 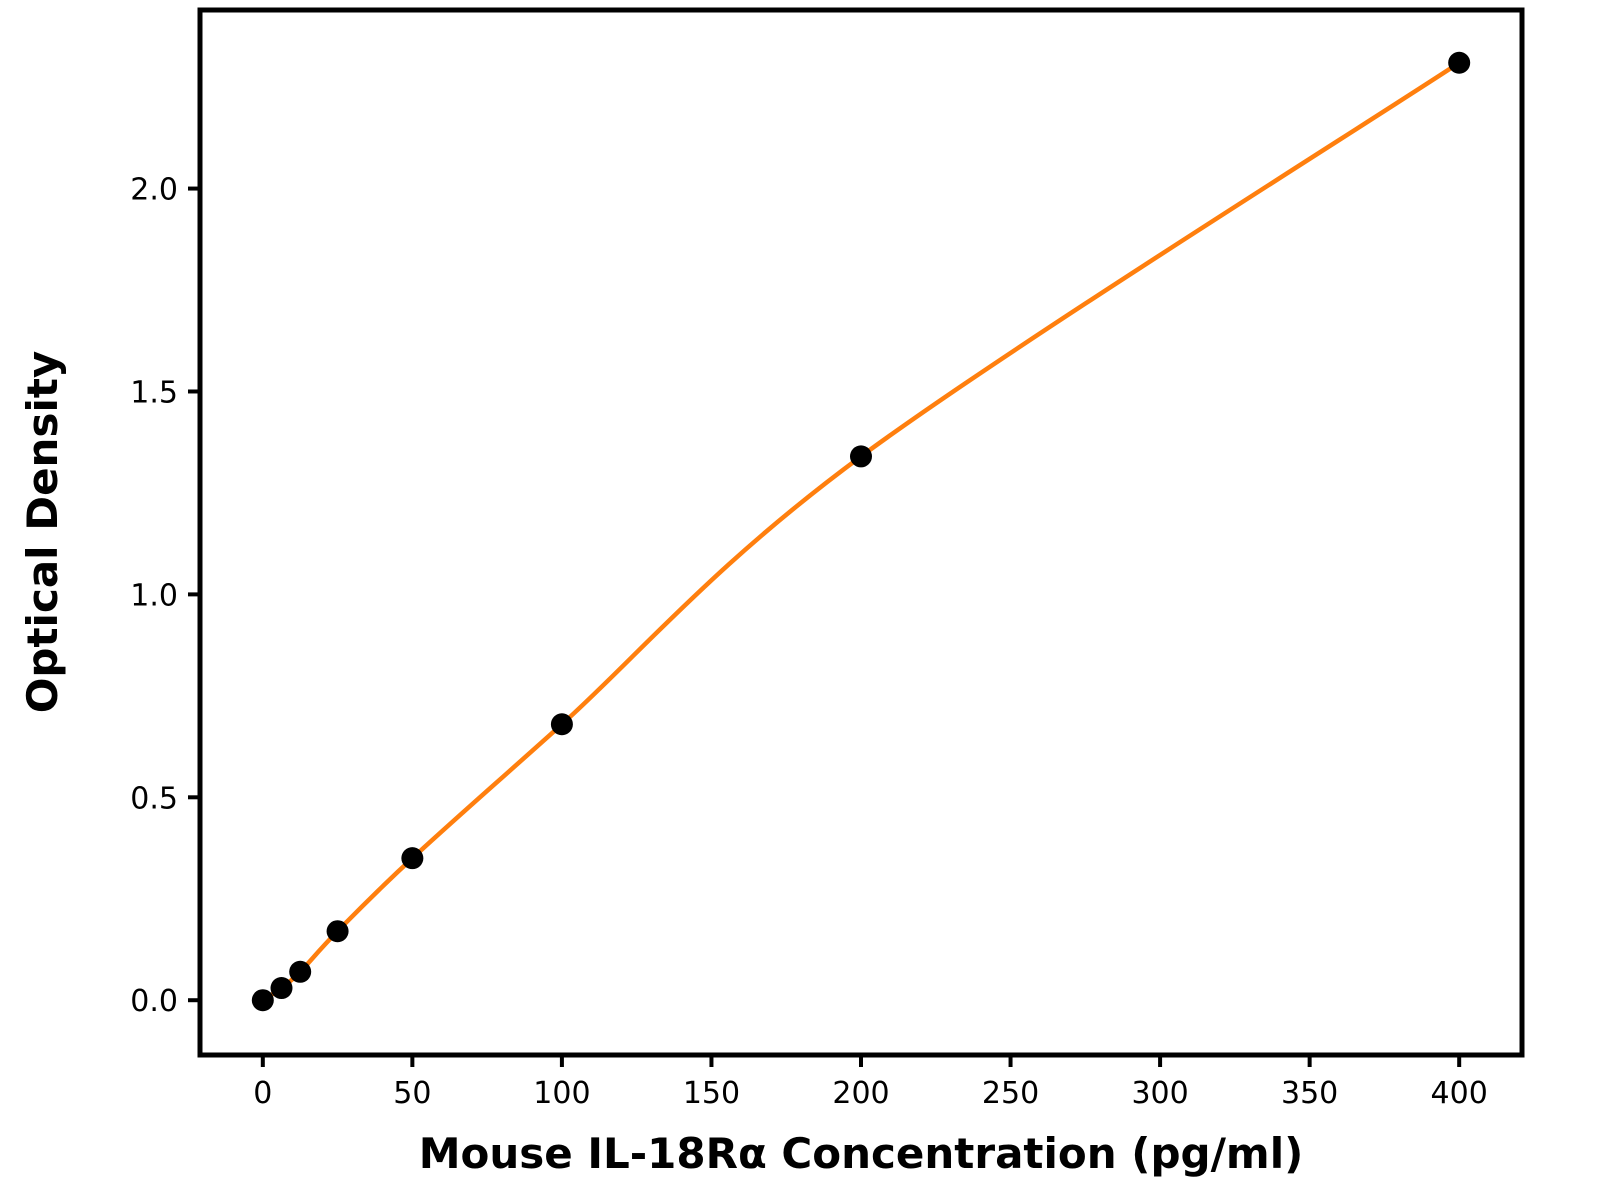 What do you see at coordinates (711, 1093) in the screenshot?
I see `x-tick-label: 150` at bounding box center [711, 1093].